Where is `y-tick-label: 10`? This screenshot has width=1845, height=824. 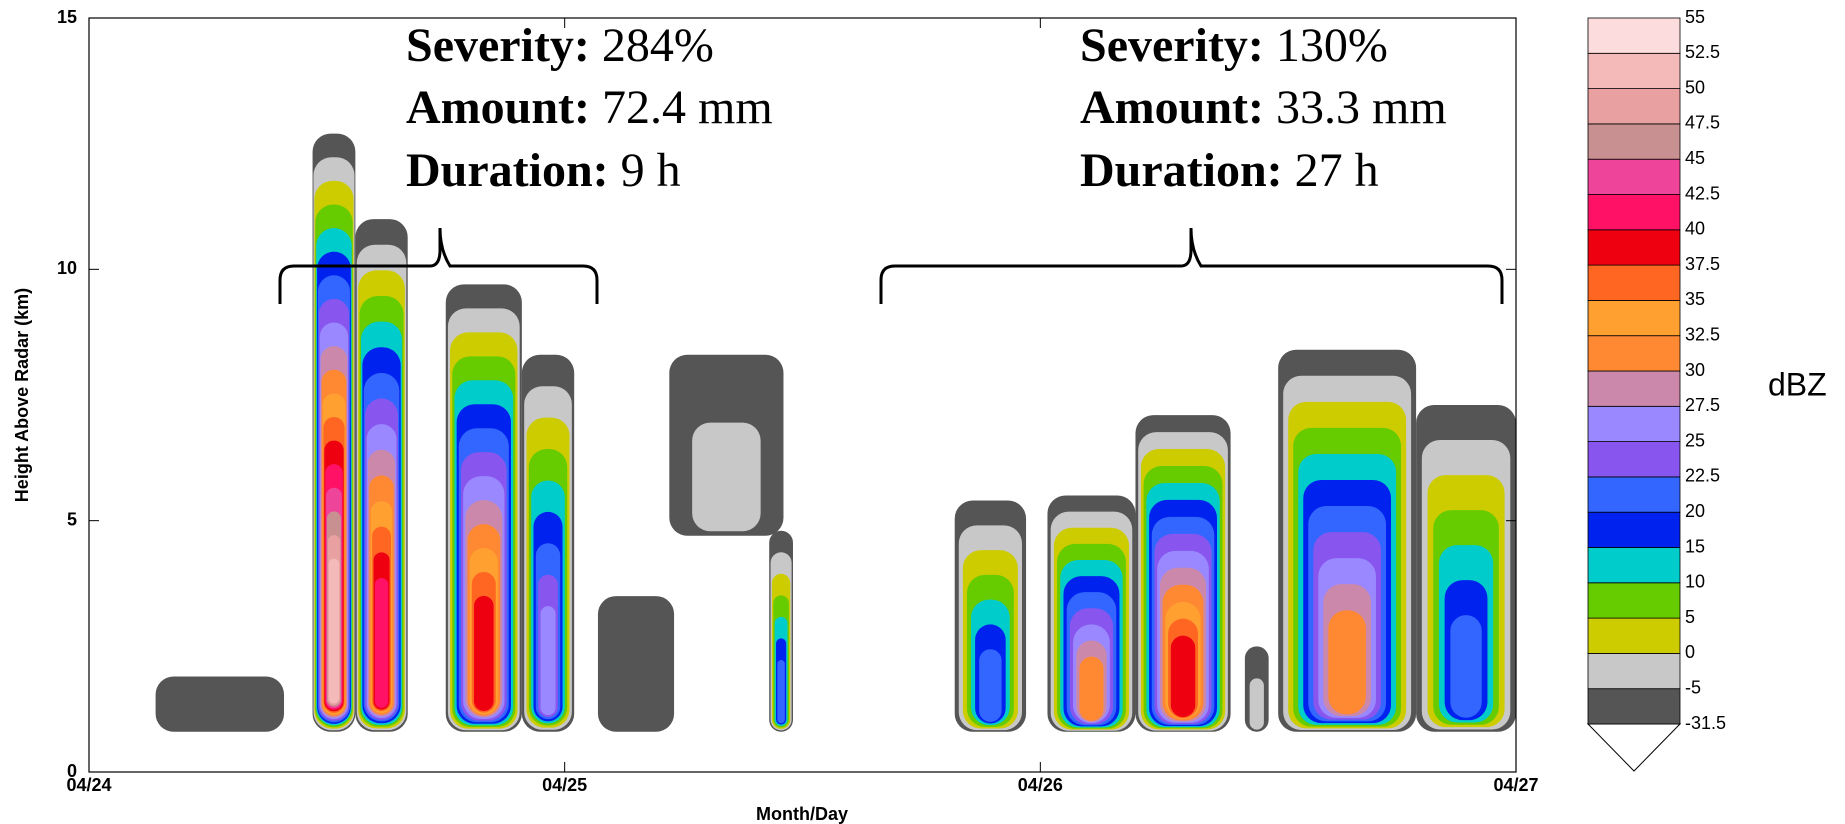 y-tick-label: 10 is located at coordinates (67, 268).